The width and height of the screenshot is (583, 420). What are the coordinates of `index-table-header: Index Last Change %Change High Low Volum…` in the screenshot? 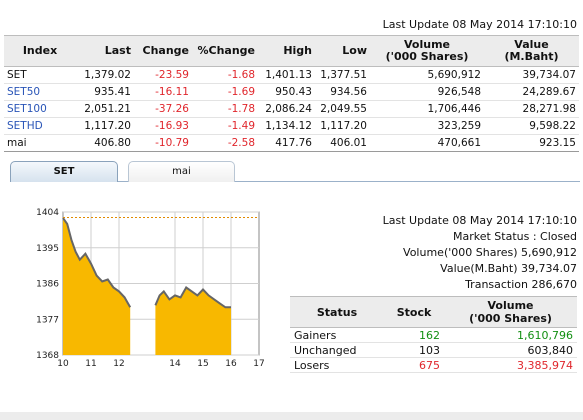 It's located at (291, 51).